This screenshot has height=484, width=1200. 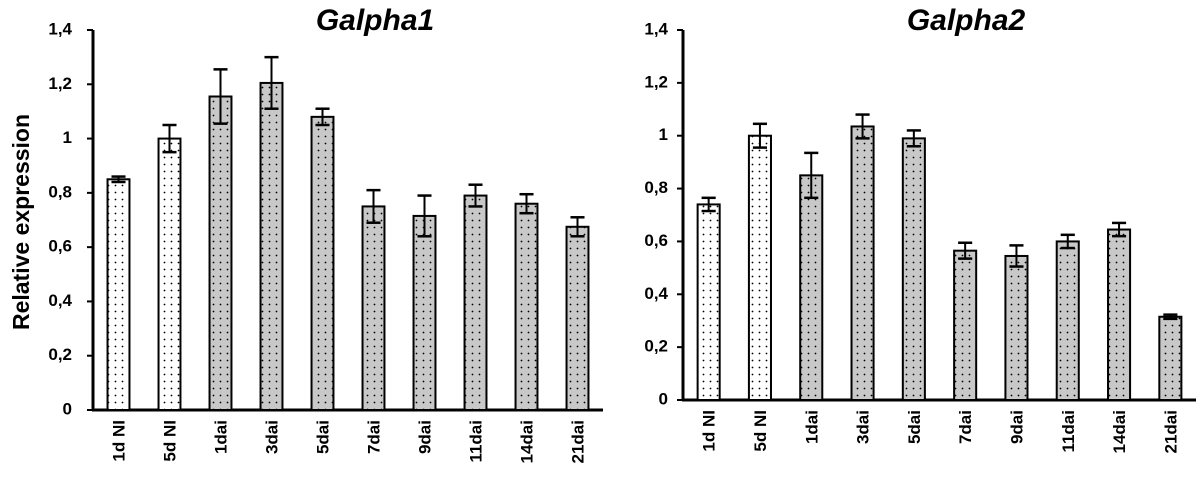 What do you see at coordinates (21, 222) in the screenshot?
I see `y-axis-label: Relative expression` at bounding box center [21, 222].